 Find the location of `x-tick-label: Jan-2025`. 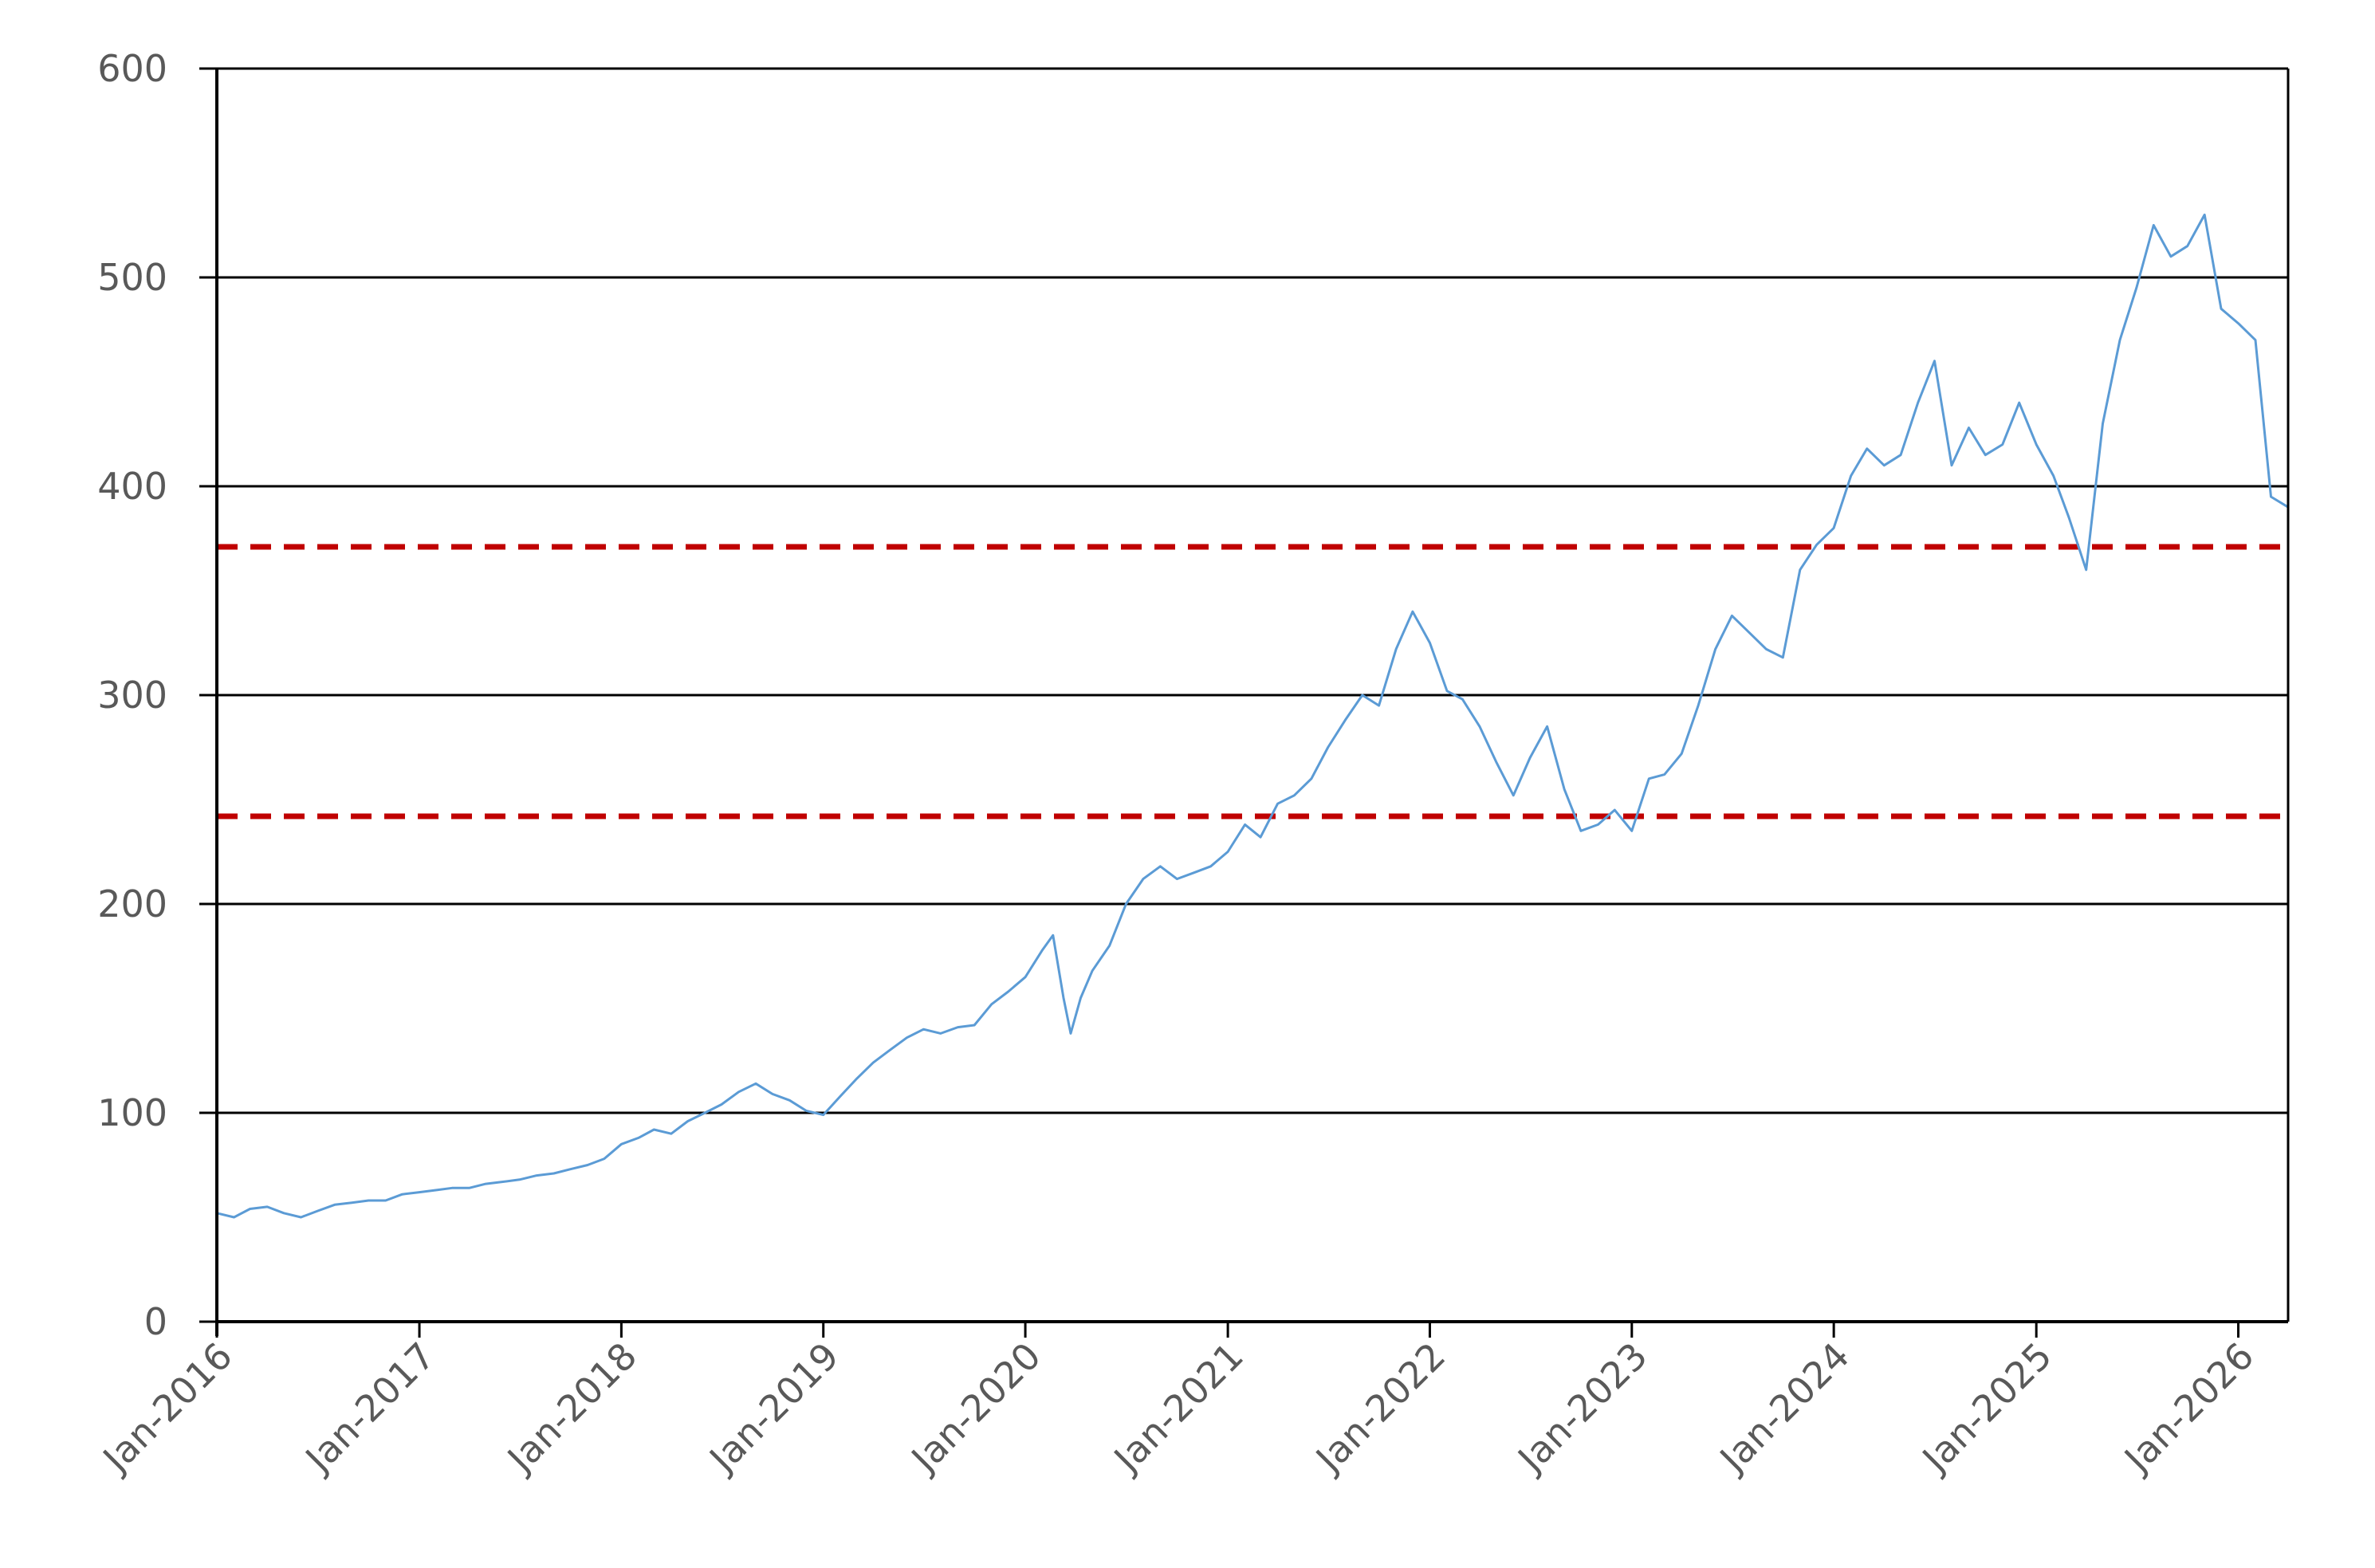

x-tick-label: Jan-2025 is located at coordinates (1986, 1408).